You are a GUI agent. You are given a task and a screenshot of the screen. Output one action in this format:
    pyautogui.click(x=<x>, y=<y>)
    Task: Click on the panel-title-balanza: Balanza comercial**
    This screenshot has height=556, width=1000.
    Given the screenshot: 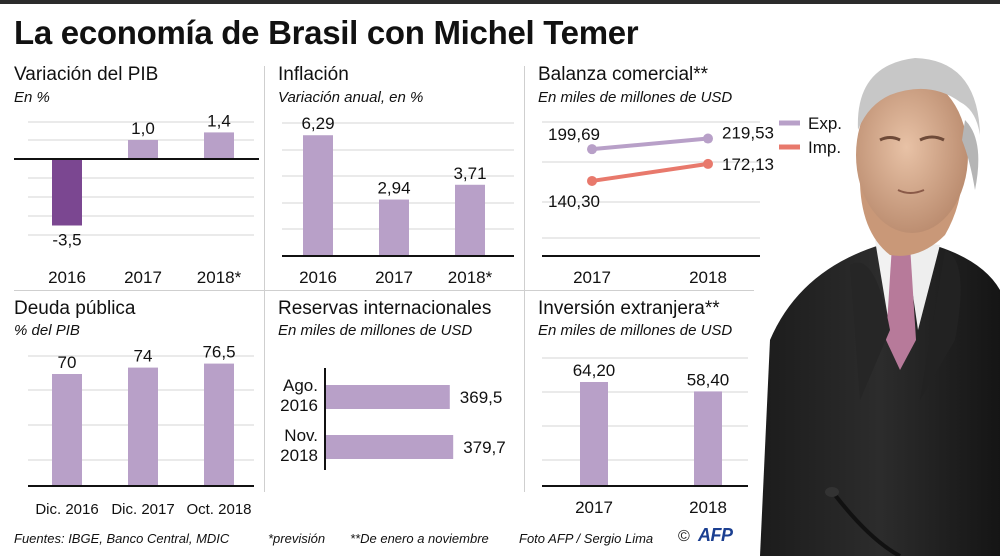 What is the action you would take?
    pyautogui.click(x=623, y=74)
    